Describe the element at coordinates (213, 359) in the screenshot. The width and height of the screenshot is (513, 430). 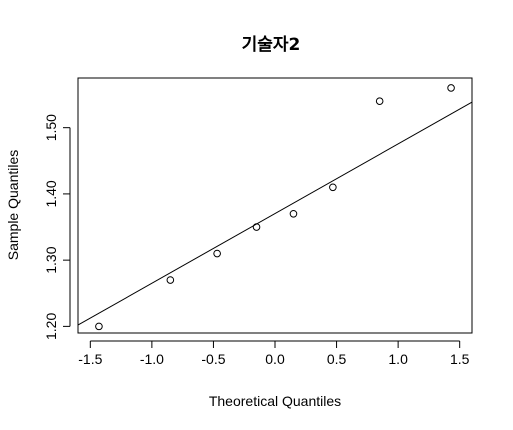
I see `x-tick-label: -0.5` at that location.